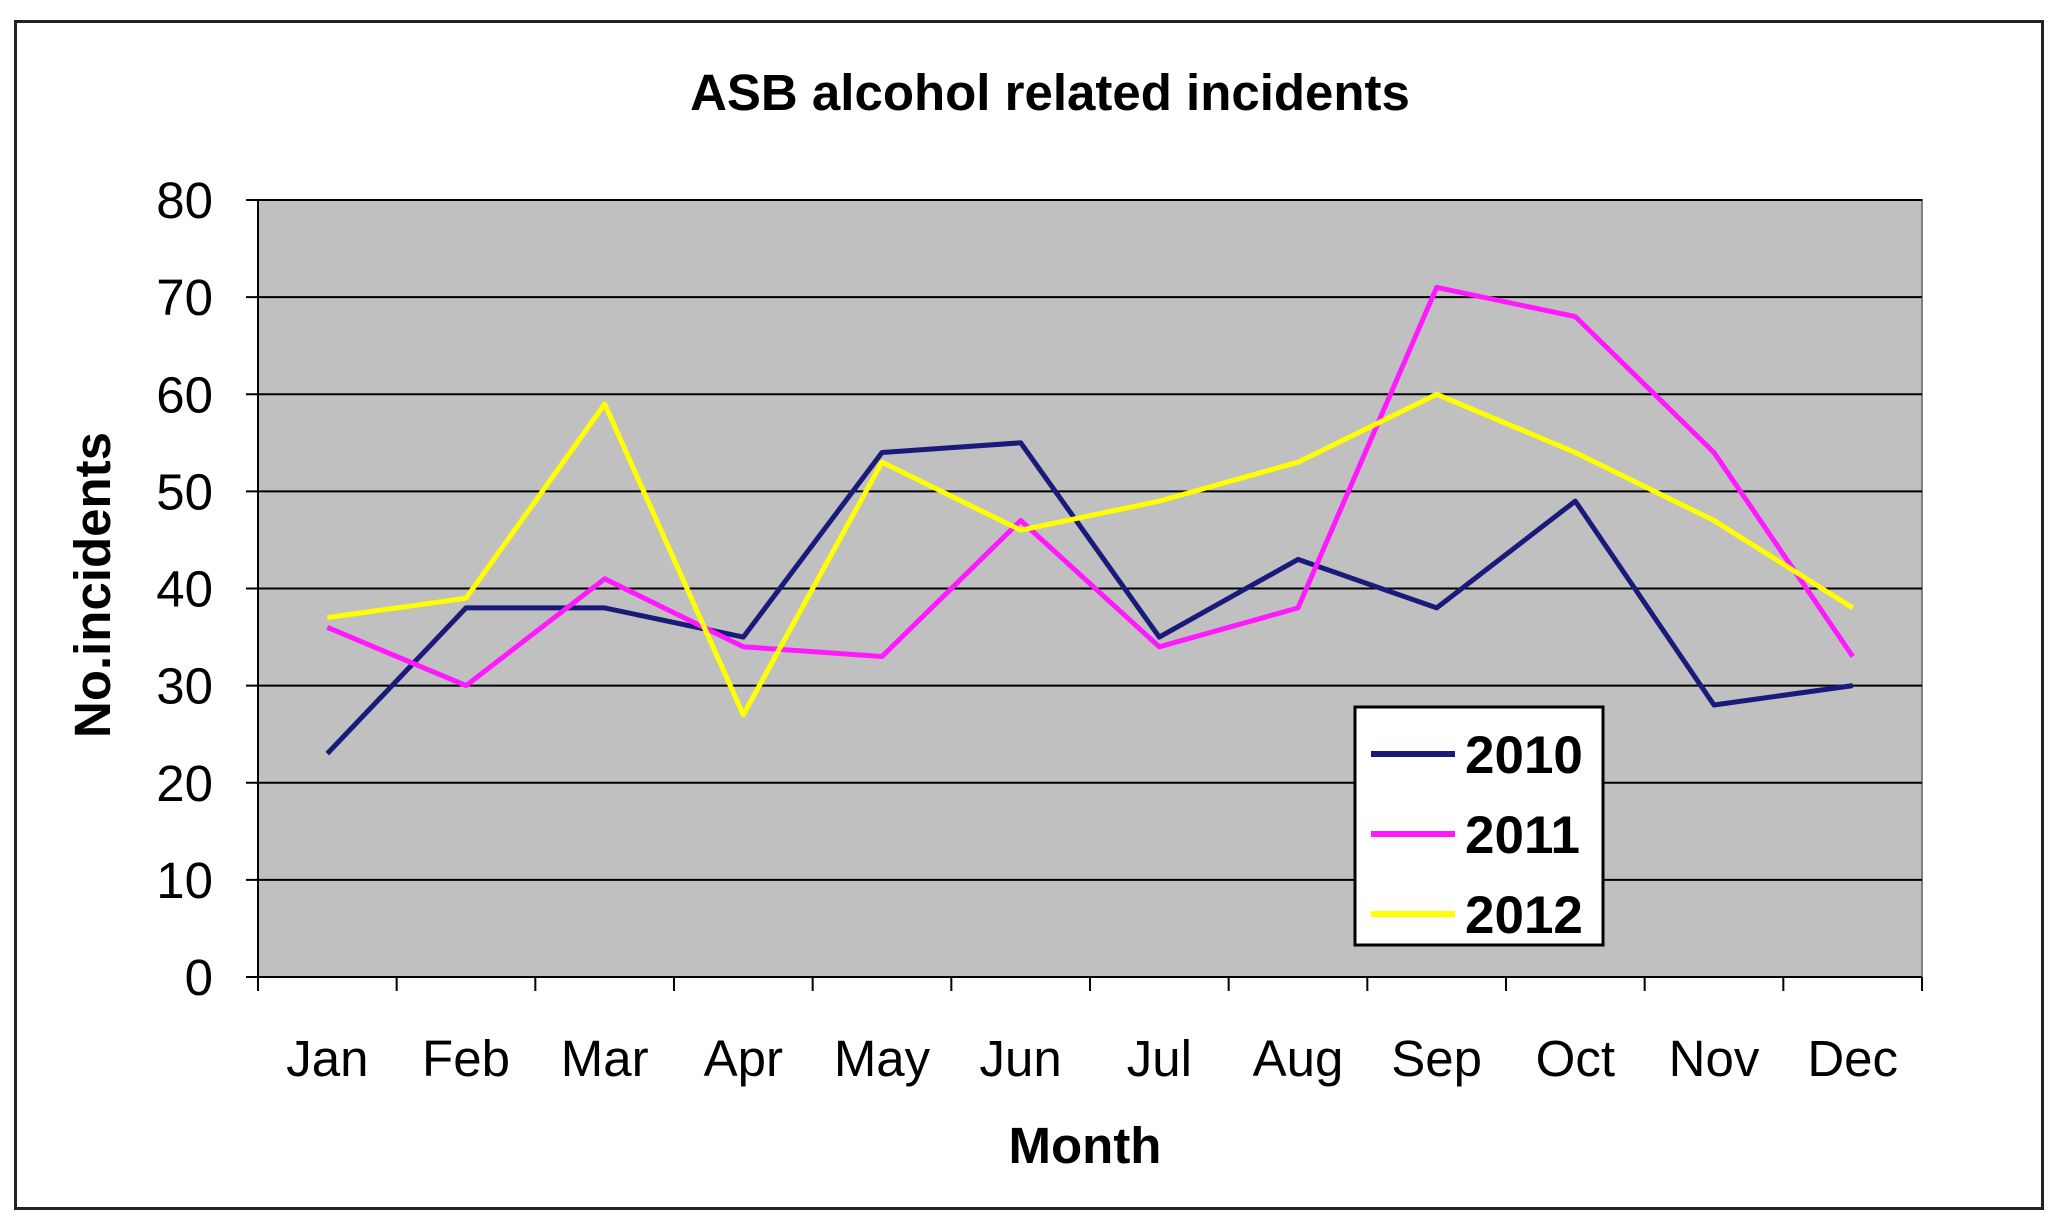 The width and height of the screenshot is (2058, 1218). I want to click on y-axis-ticks: 0 10 20 30 40 50 60 70 80, so click(207, 589).